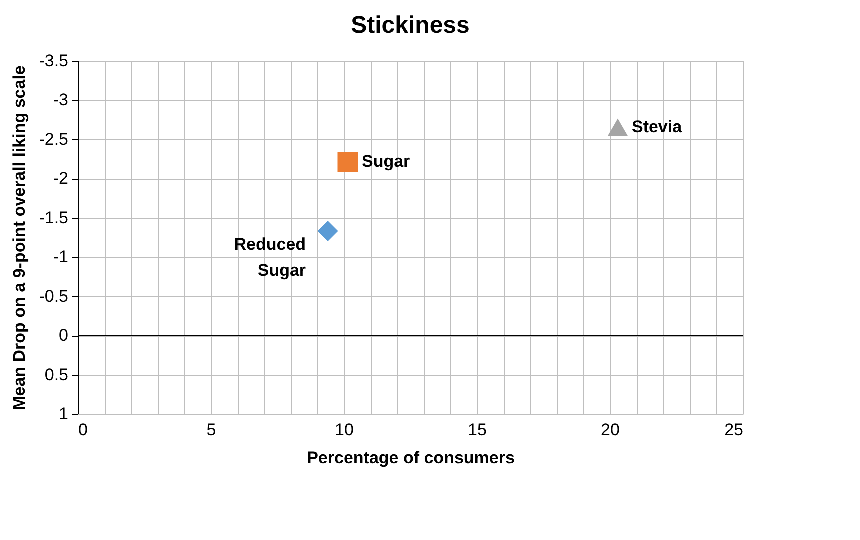 This screenshot has width=860, height=540. What do you see at coordinates (63, 414) in the screenshot?
I see `y-tick-label: 1` at bounding box center [63, 414].